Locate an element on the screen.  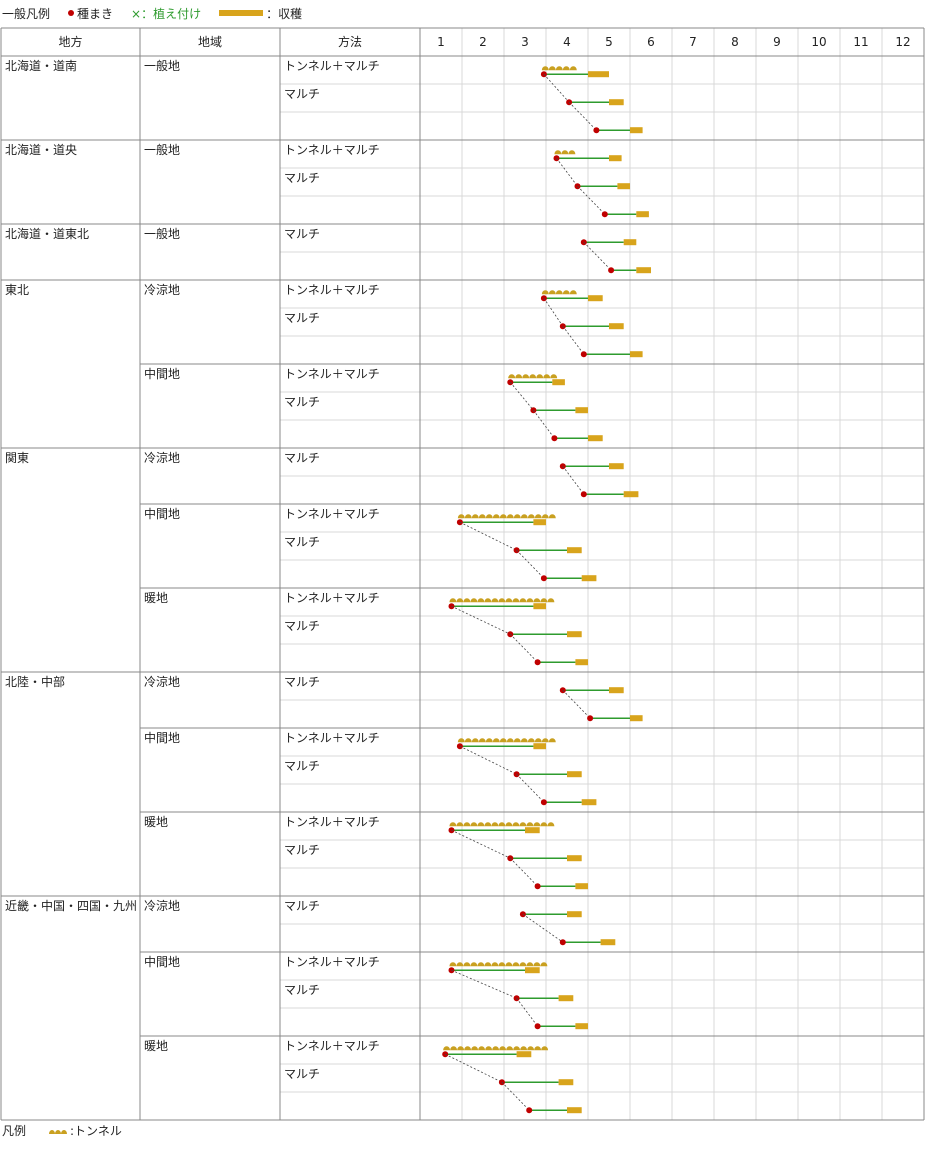
harvest-bar-icon is located at coordinates (241, 13).